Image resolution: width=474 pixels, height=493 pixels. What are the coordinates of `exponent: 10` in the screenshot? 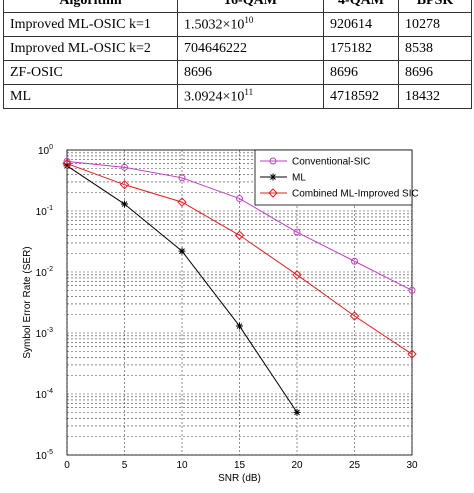 It's located at (249, 20).